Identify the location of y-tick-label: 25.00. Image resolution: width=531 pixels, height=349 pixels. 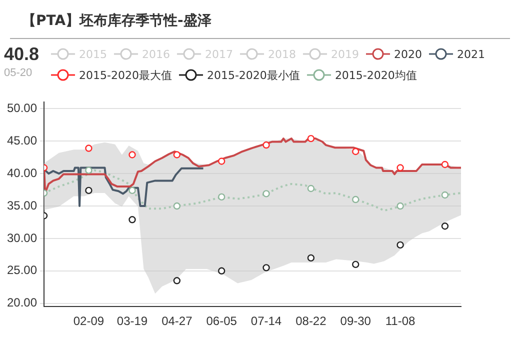
(22, 270).